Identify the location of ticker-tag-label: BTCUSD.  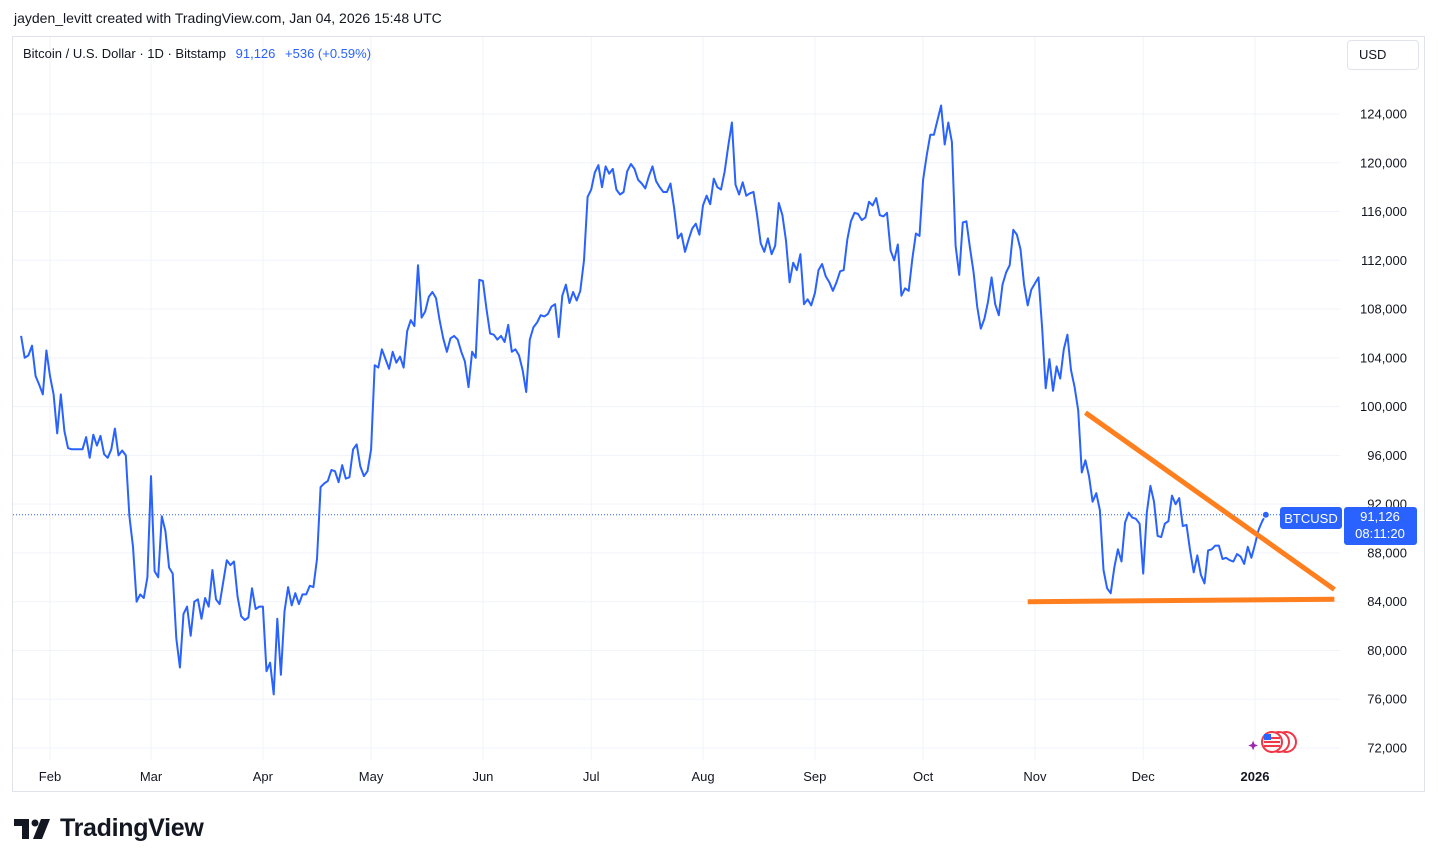
(1310, 518).